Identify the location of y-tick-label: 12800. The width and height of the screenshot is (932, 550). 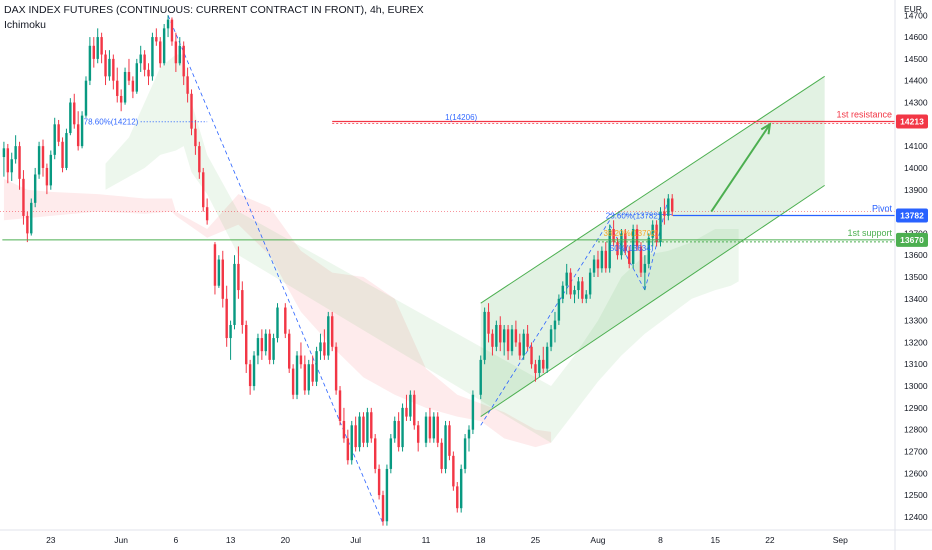
(916, 430).